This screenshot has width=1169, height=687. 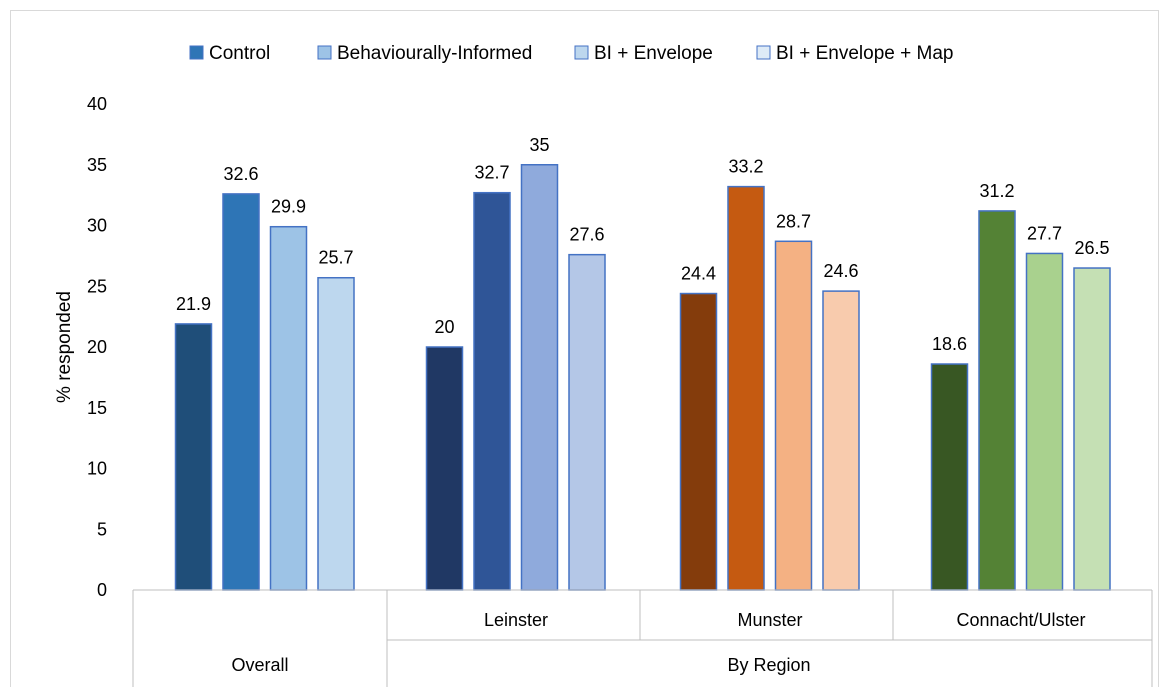 What do you see at coordinates (102, 590) in the screenshot?
I see `y-tick-label: 0` at bounding box center [102, 590].